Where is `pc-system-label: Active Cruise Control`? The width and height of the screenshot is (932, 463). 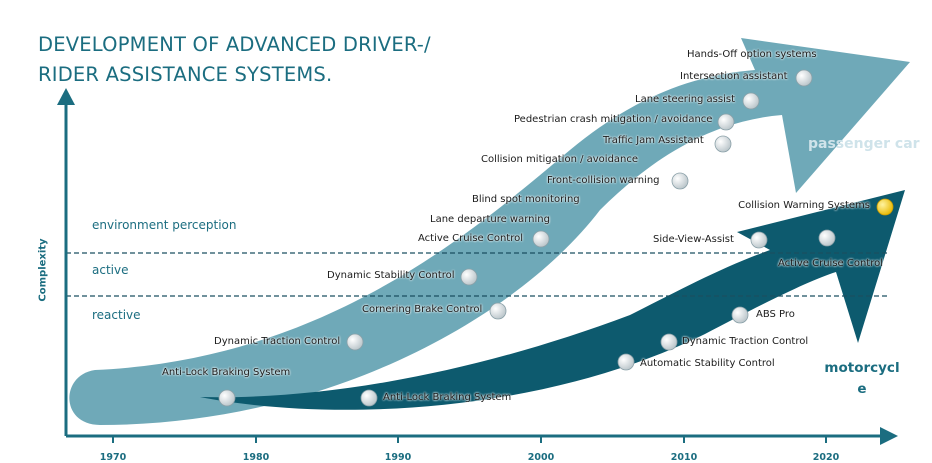
pc-system-label: Active Cruise Control is located at coordinates (471, 238).